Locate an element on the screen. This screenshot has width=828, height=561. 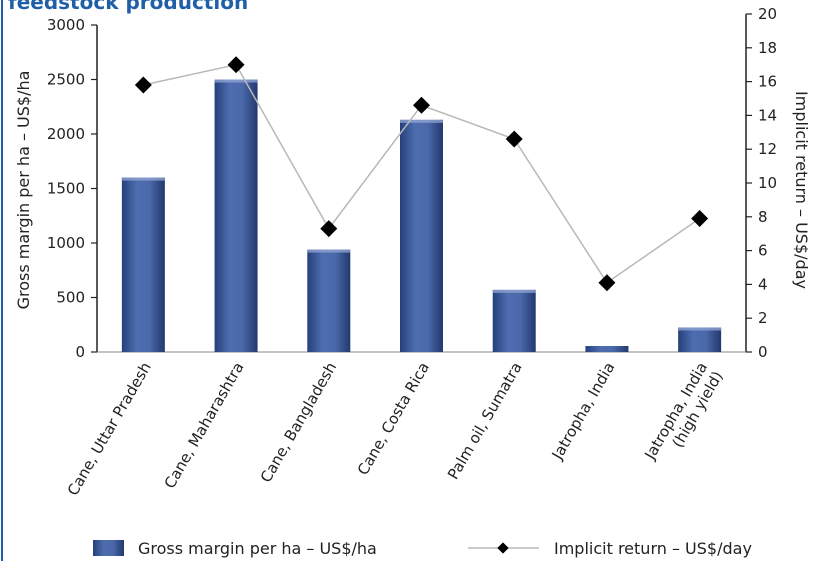
right-tick-label: 20 is located at coordinates (767, 14).